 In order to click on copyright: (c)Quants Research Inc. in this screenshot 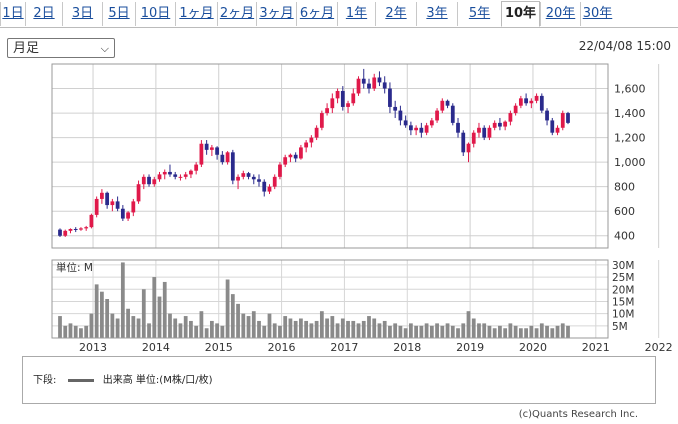, I will do `click(578, 414)`.